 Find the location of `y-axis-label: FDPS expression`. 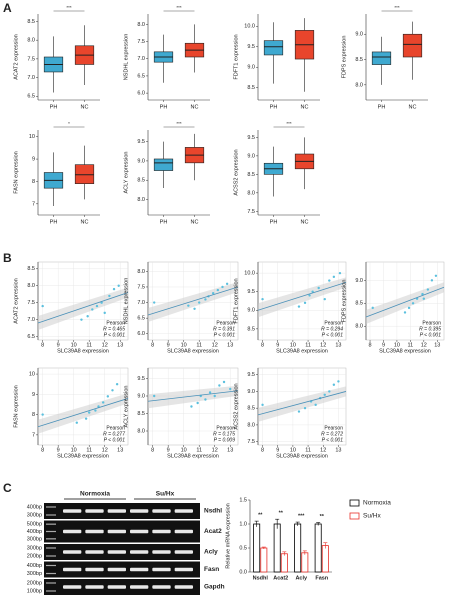

y-axis-label: FDPS expression is located at coordinates (344, 57).